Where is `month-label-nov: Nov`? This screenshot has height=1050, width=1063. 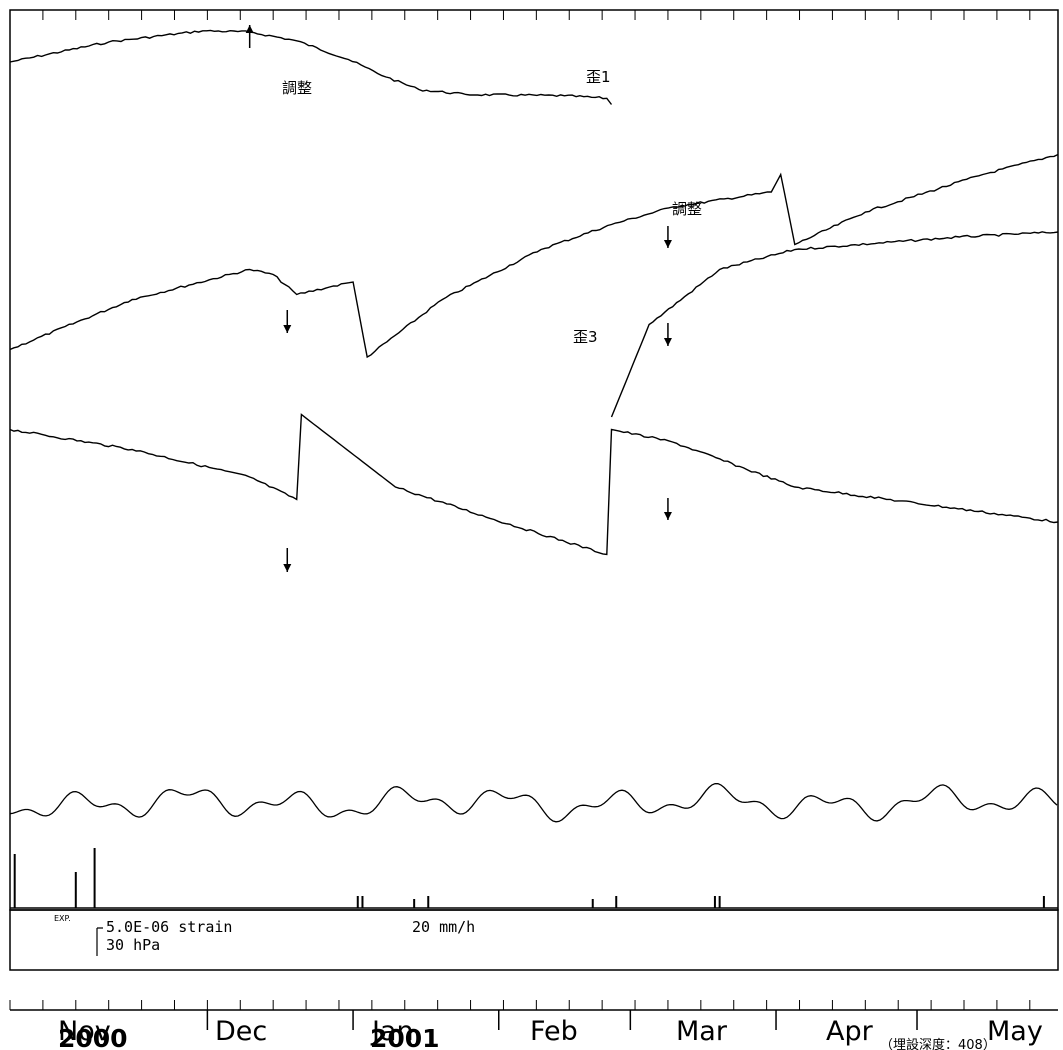 month-label-nov: Nov is located at coordinates (84, 1031).